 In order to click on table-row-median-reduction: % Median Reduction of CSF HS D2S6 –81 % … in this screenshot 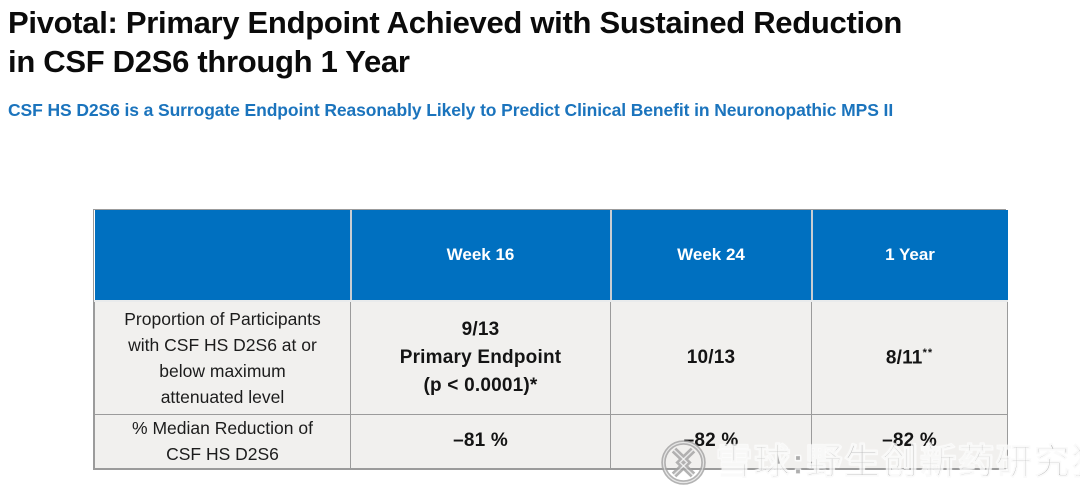, I will do `click(551, 441)`.